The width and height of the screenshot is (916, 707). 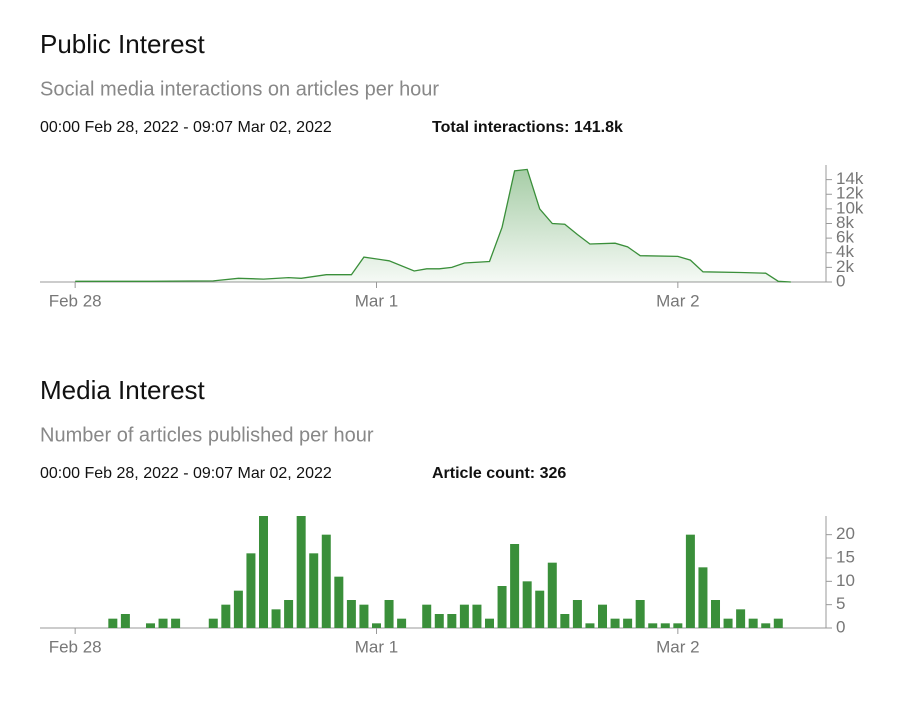 I want to click on y-tick-label: 15, so click(x=845, y=556).